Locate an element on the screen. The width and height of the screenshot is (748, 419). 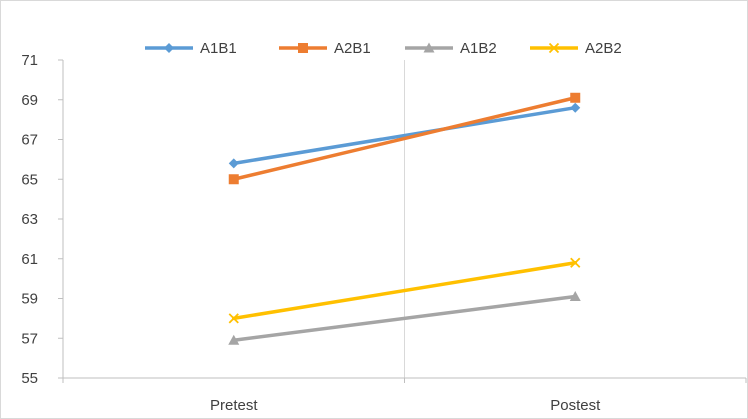
legend-label: A2B1 is located at coordinates (352, 48).